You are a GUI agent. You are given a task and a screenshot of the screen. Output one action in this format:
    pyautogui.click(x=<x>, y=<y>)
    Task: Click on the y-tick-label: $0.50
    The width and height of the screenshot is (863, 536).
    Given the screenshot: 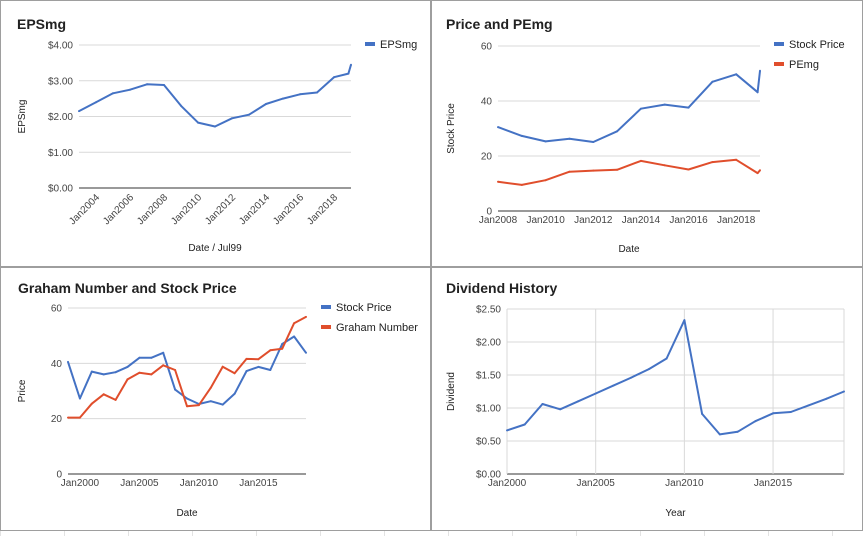 What is the action you would take?
    pyautogui.click(x=488, y=442)
    